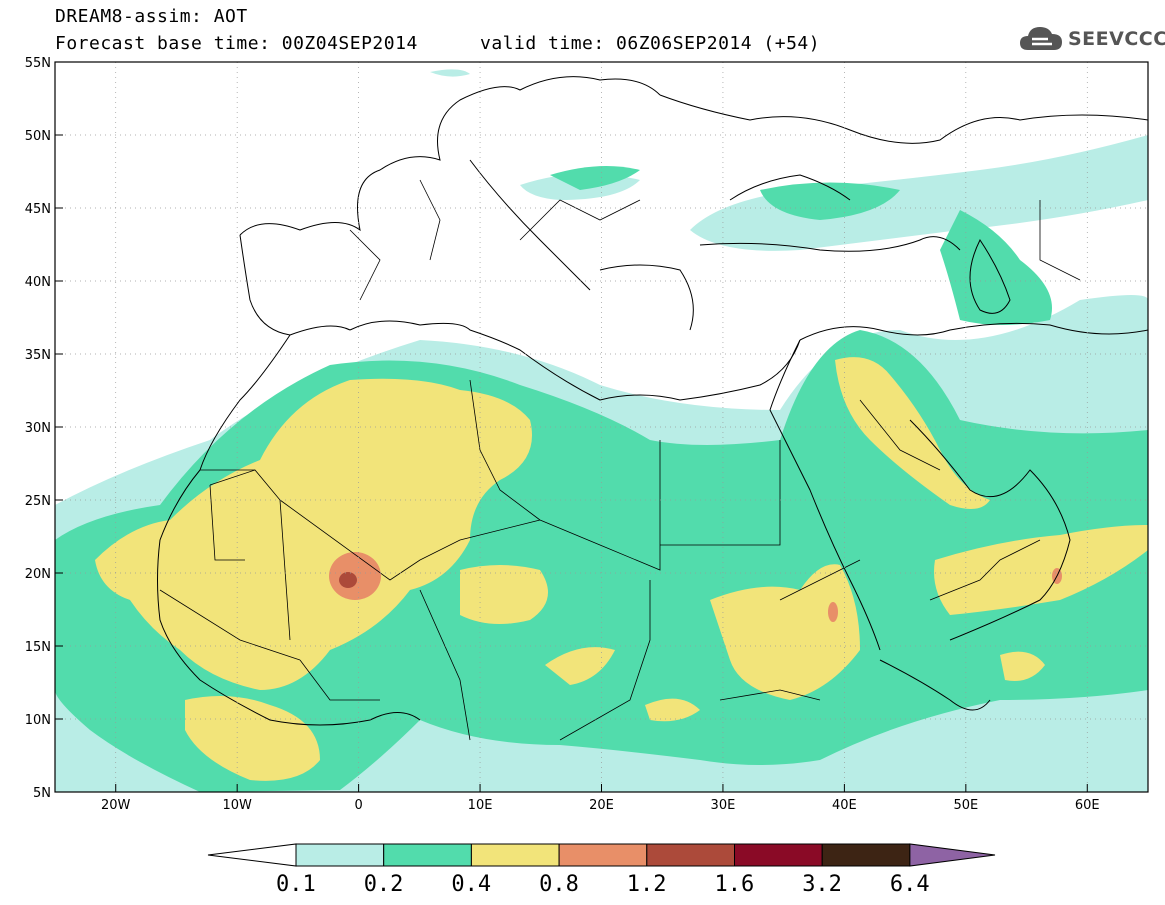 The image size is (1165, 905). I want to click on colorbar-label: 0.4, so click(471, 884).